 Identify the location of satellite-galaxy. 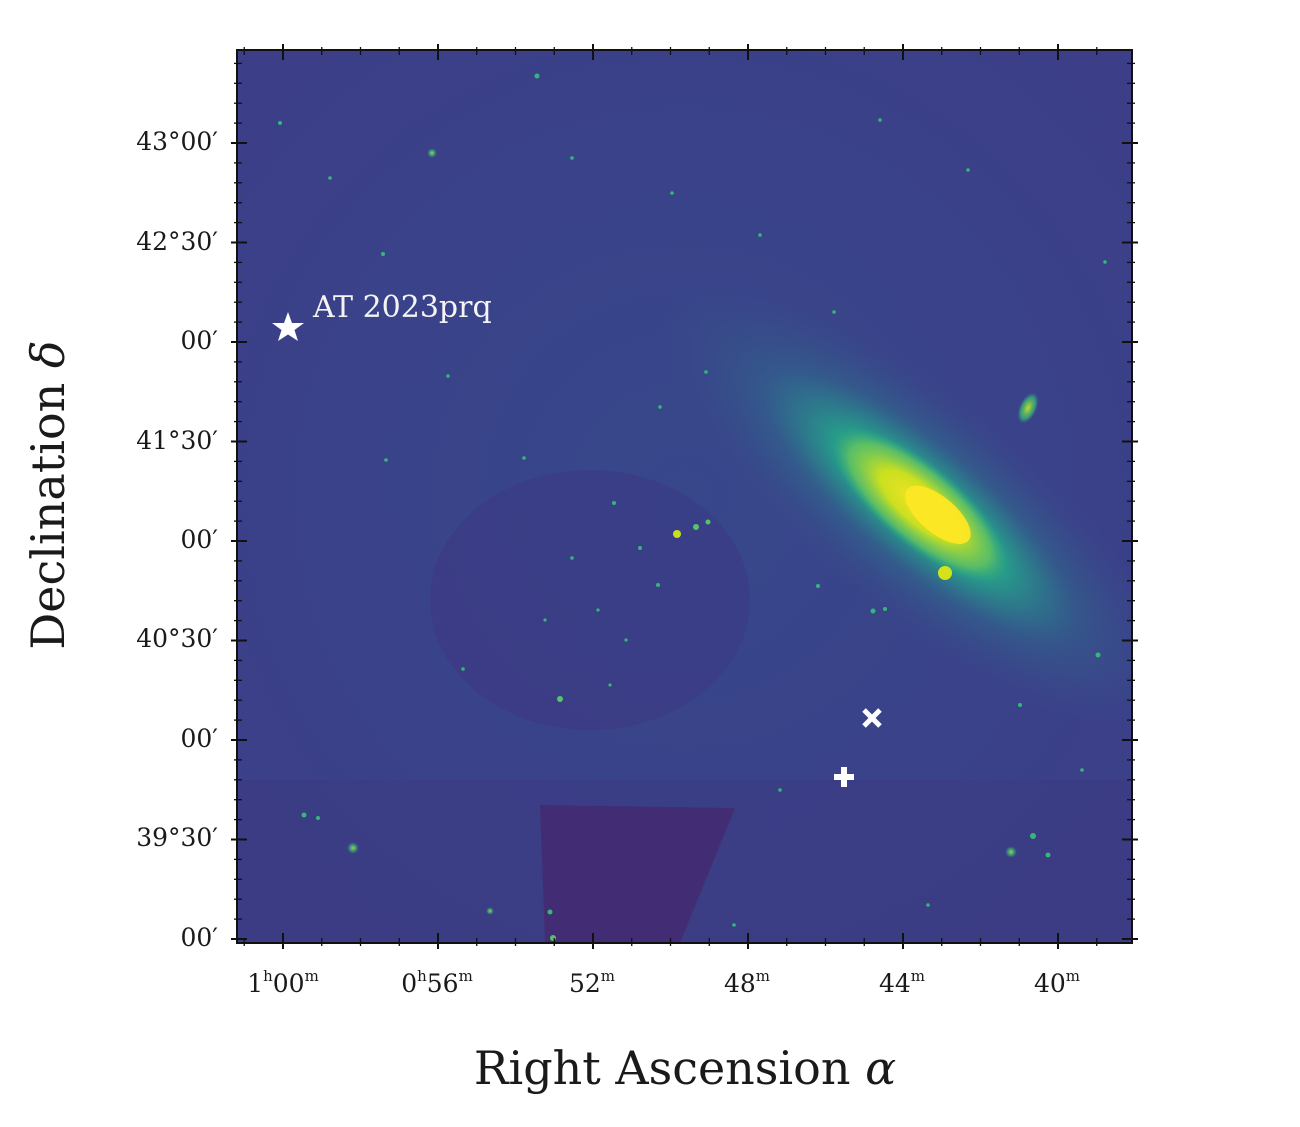
(1028, 408).